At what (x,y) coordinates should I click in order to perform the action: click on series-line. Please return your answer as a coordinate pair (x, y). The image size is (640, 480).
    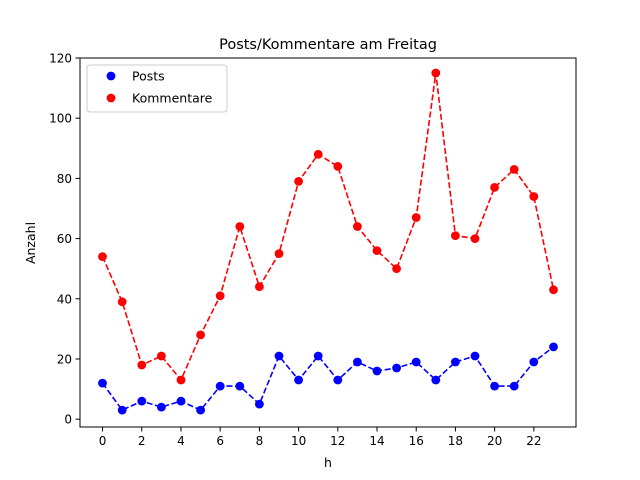
    Looking at the image, I should click on (327, 379).